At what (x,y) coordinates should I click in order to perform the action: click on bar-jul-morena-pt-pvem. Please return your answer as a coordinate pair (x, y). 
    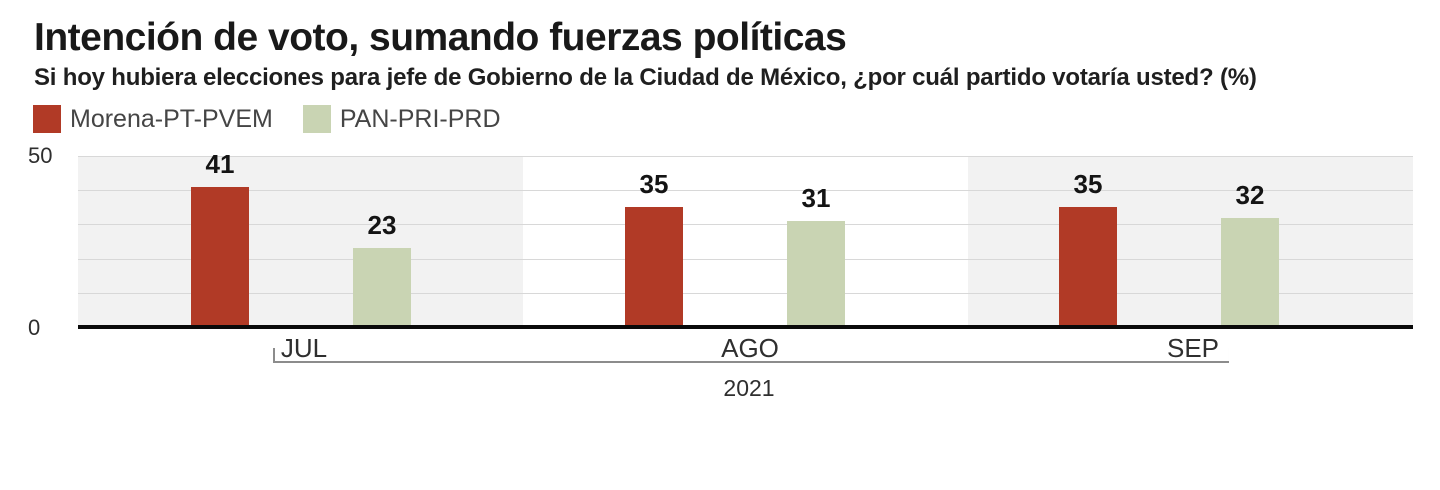
    Looking at the image, I should click on (220, 256).